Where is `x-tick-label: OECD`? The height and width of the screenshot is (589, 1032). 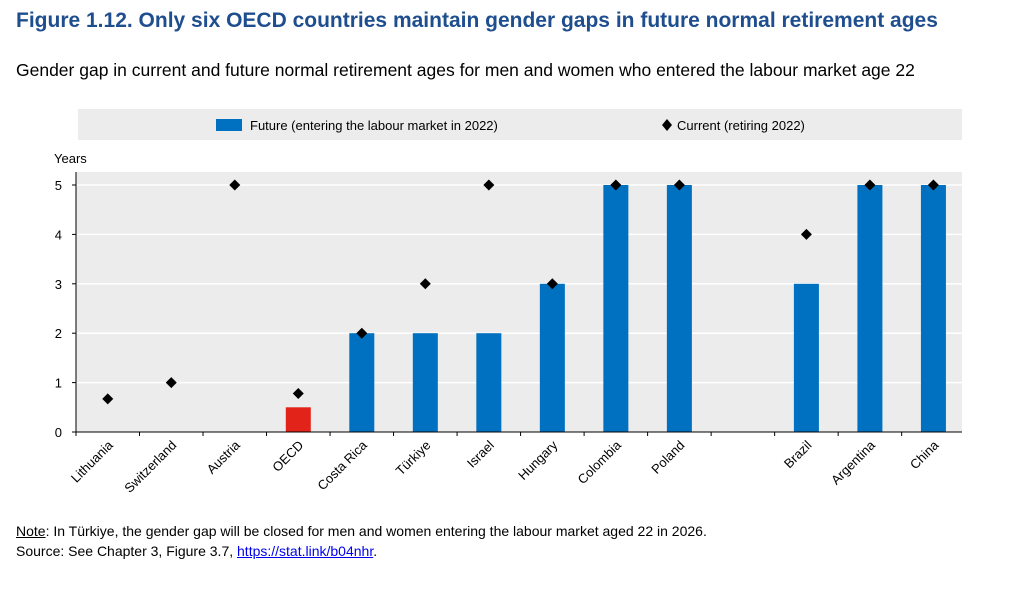
x-tick-label: OECD is located at coordinates (287, 456).